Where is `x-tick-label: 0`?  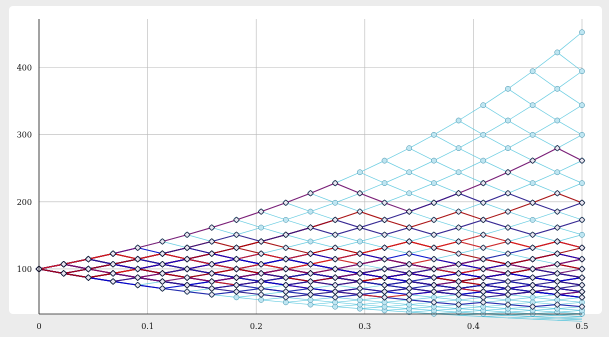
x-tick-label: 0 is located at coordinates (38, 326).